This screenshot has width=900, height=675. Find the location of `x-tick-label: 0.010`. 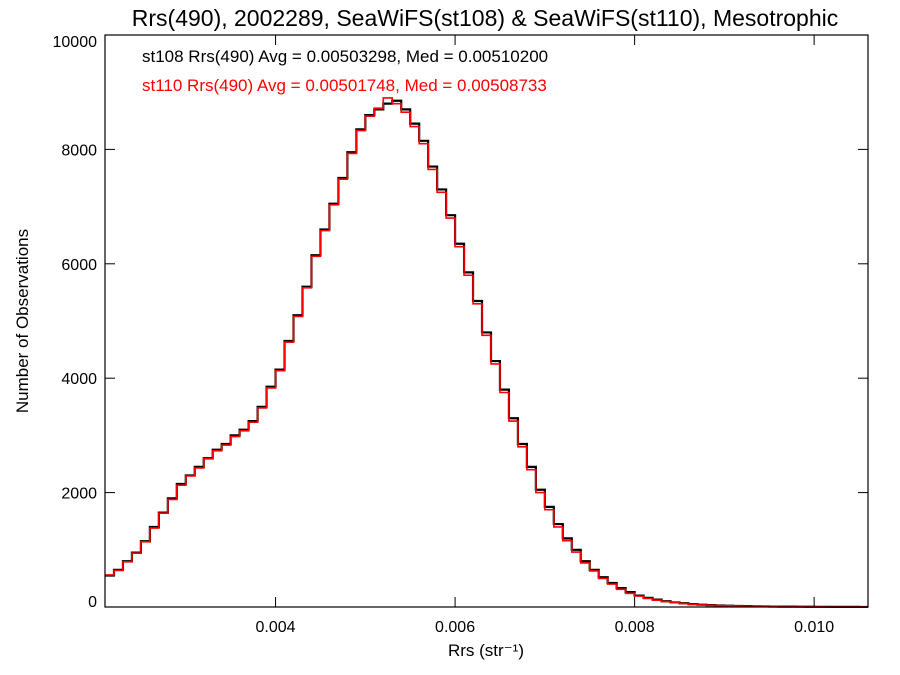

x-tick-label: 0.010 is located at coordinates (814, 627).